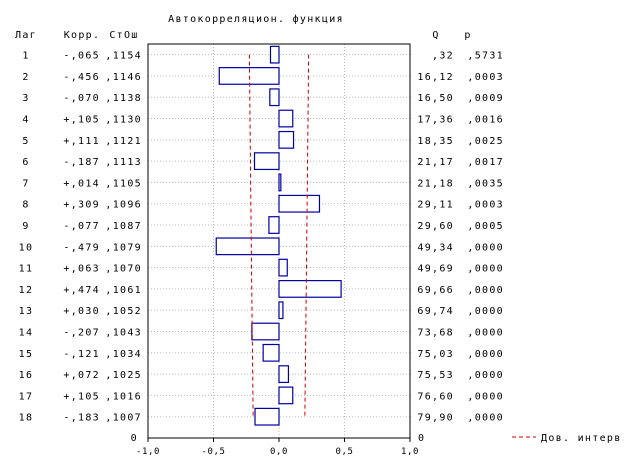 The image size is (624, 468). I want to click on lag-label: 7, so click(25, 183).